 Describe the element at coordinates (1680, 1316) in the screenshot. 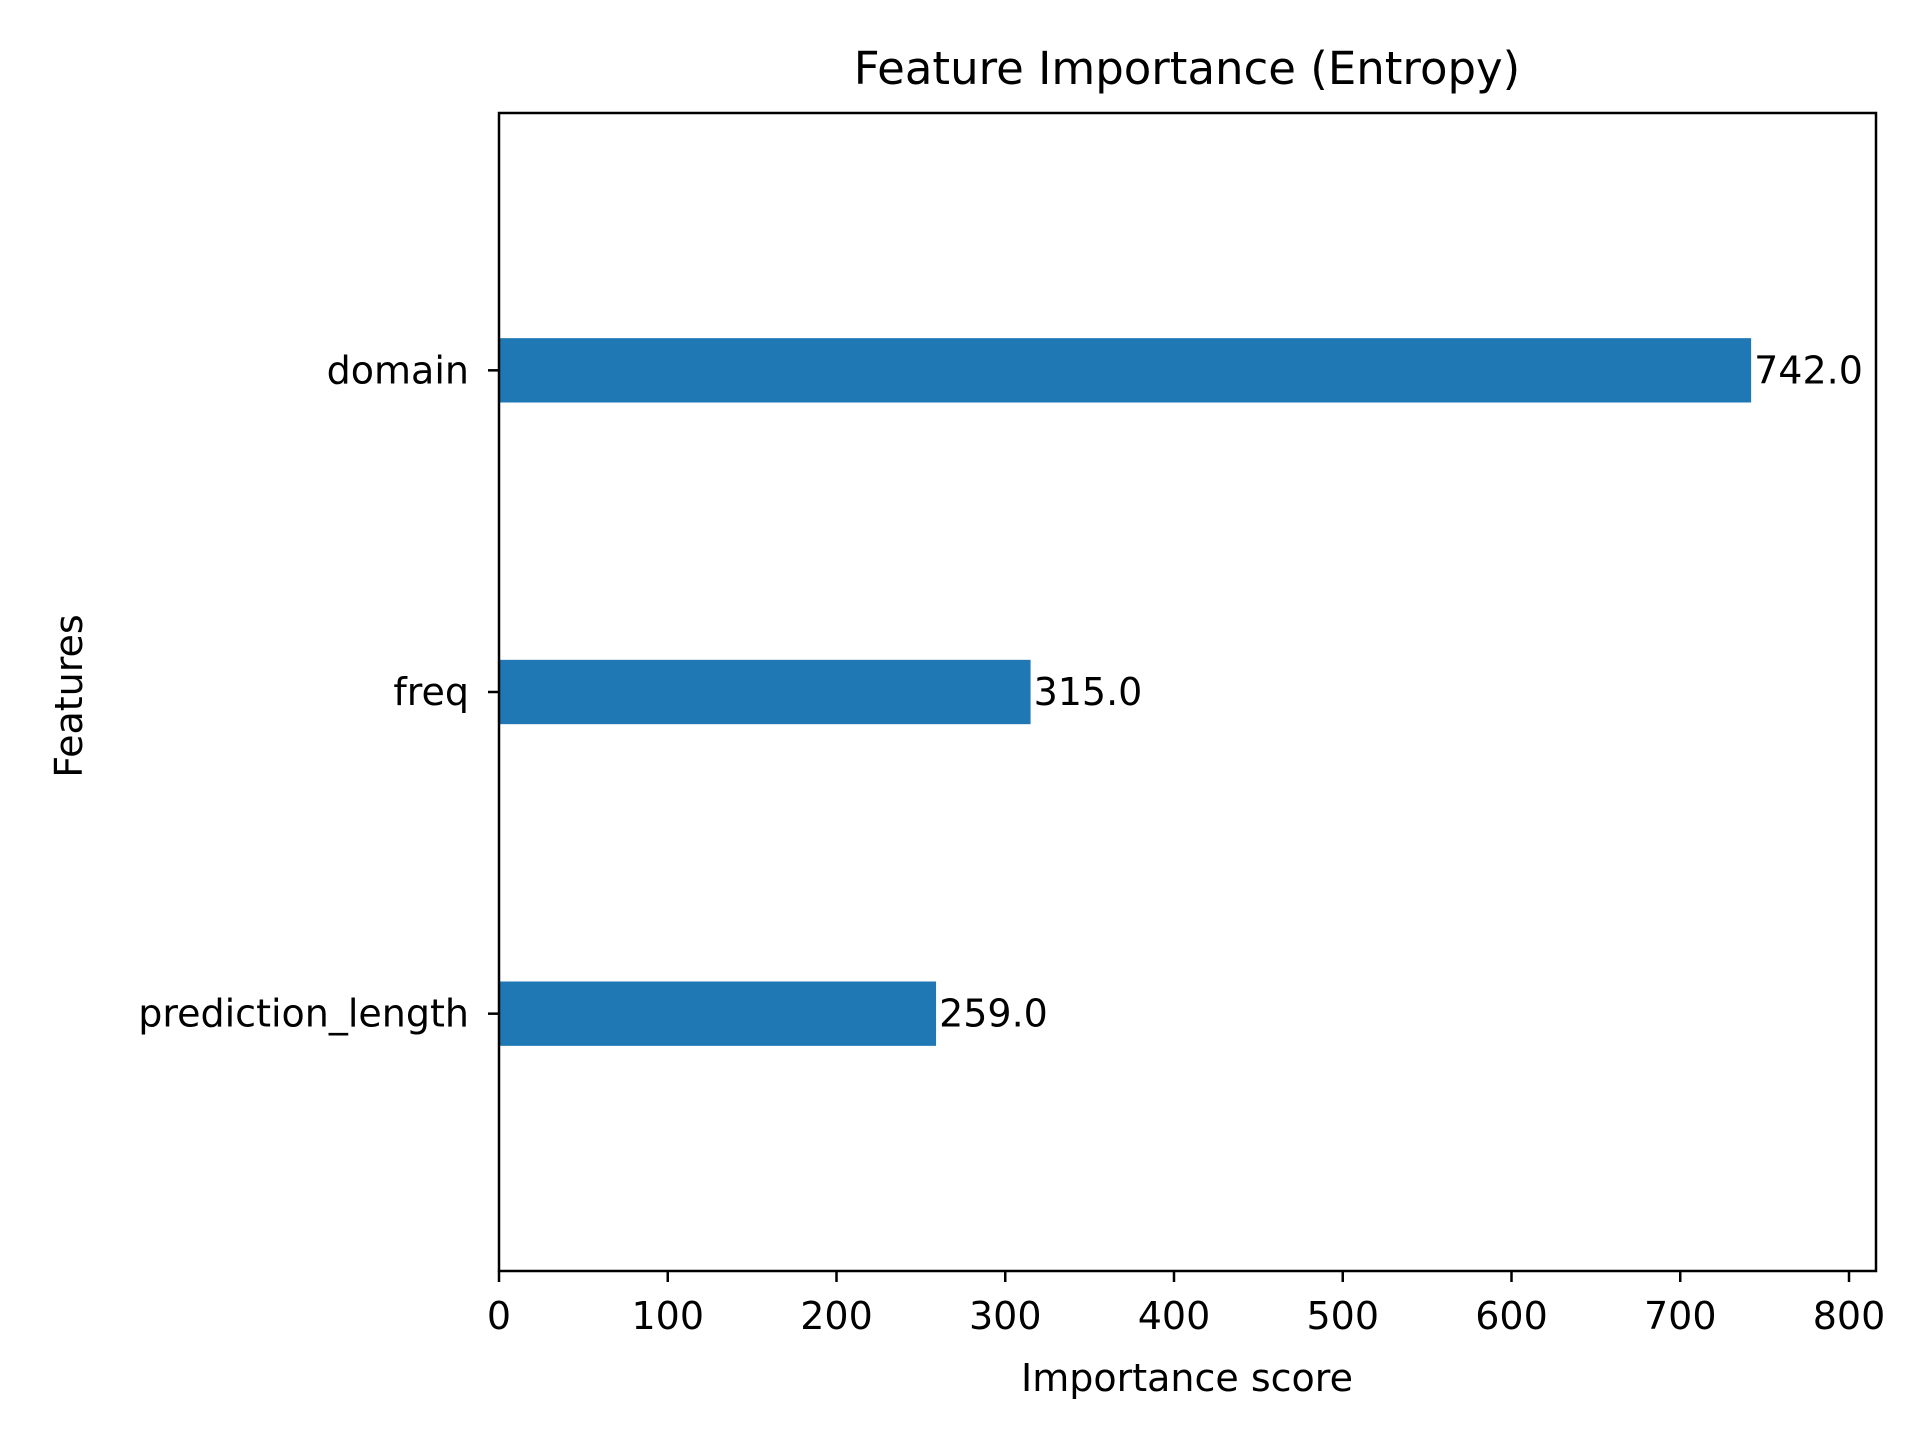

I see `x-tick-label-700: 700` at that location.